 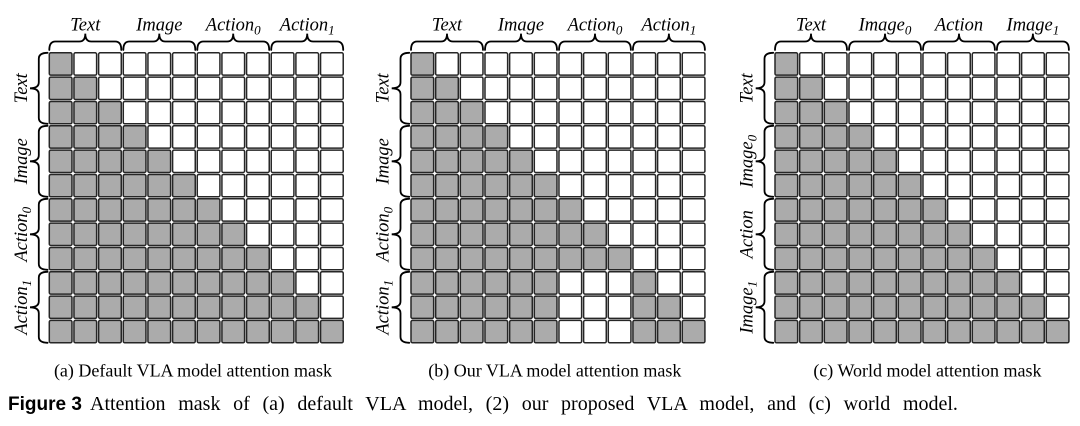 I want to click on svg-text:(a) Default VLA model attentio: (a) Default VLA model attention mask, so click(x=193, y=370).